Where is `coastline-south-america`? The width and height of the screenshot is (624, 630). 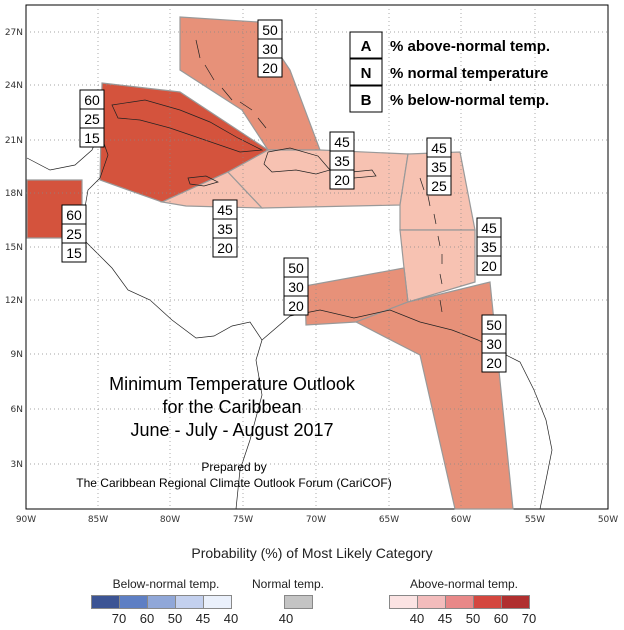 coastline-south-america is located at coordinates (407, 409).